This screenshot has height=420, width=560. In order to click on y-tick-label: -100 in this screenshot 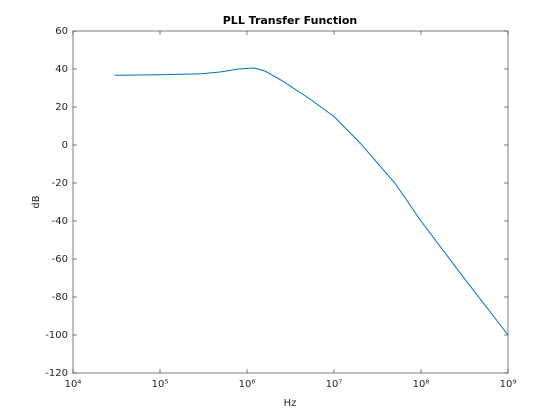, I will do `click(56, 335)`.